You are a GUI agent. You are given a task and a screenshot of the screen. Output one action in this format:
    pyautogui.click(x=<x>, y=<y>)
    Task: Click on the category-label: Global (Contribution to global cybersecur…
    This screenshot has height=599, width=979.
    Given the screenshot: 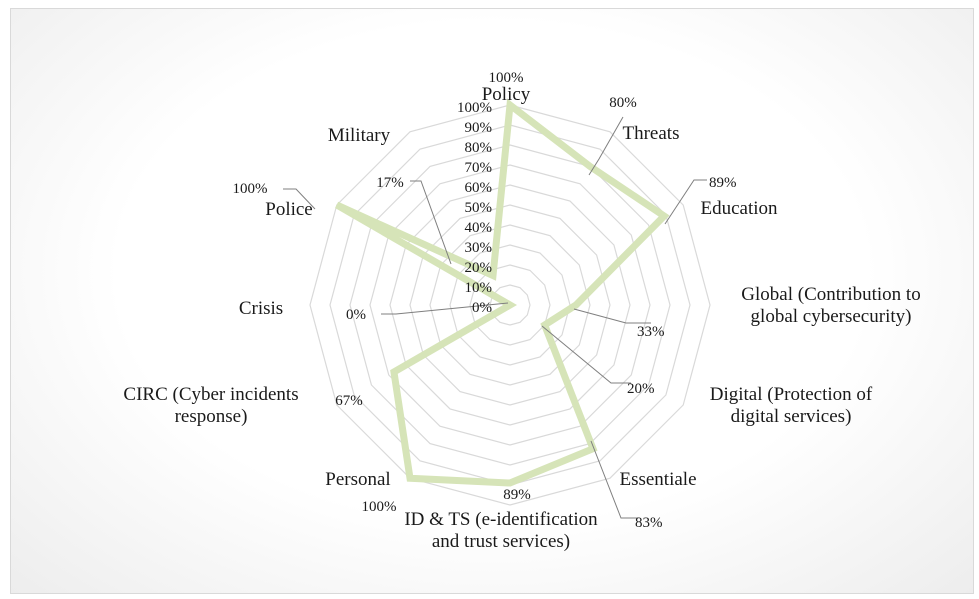 What is the action you would take?
    pyautogui.click(x=830, y=305)
    